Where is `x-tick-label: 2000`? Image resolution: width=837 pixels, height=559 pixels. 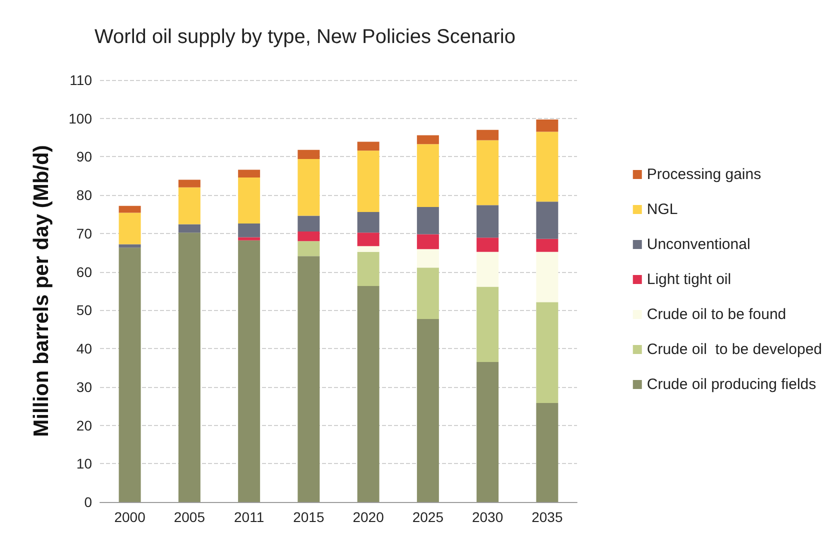 x-tick-label: 2000 is located at coordinates (130, 517).